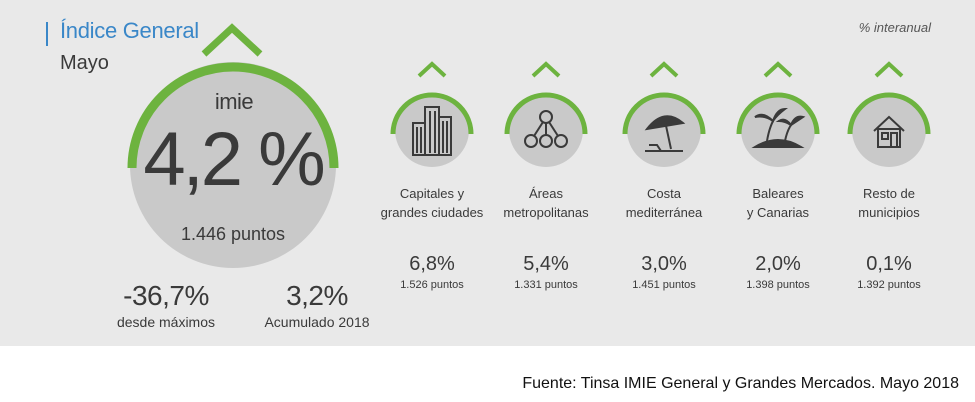  Describe the element at coordinates (546, 212) in the screenshot. I see `category-label-line: metropolitanas` at that location.